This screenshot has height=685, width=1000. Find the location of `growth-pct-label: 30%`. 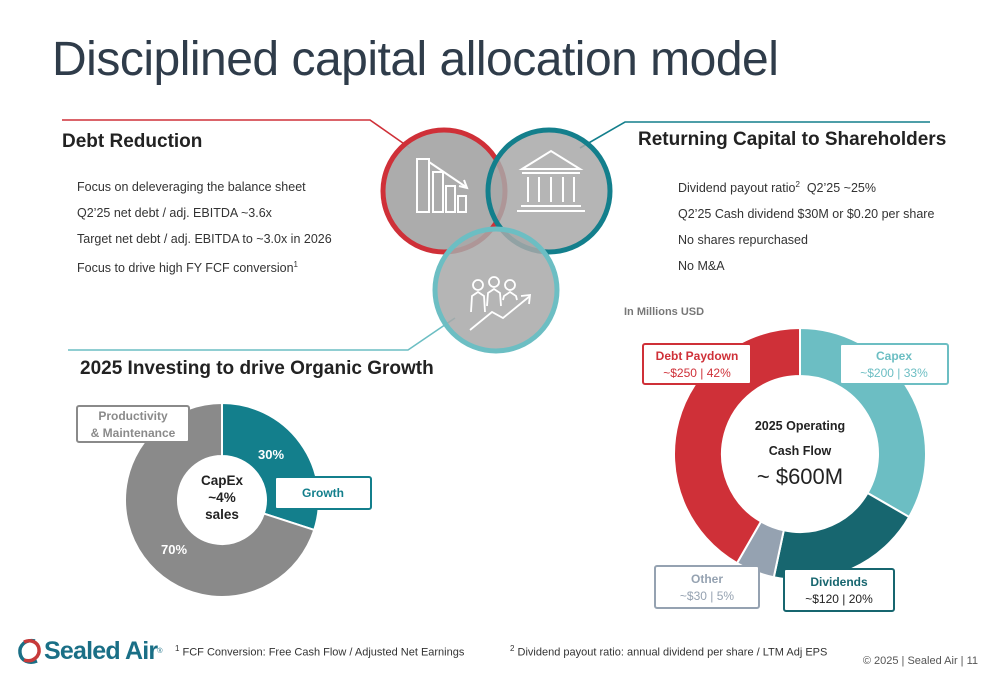

growth-pct-label: 30% is located at coordinates (271, 454).